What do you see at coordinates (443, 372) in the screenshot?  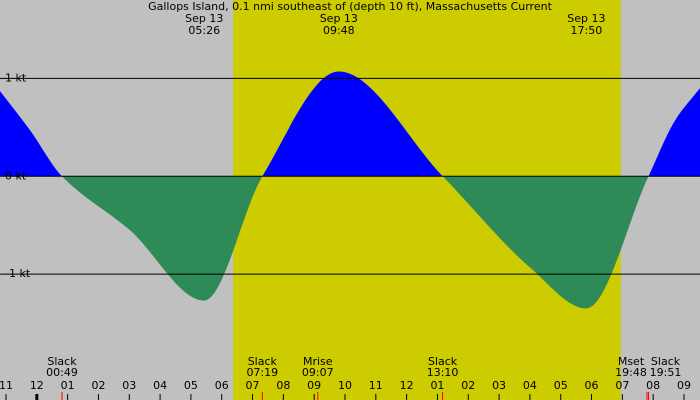 I see `event-time: 13:10` at bounding box center [443, 372].